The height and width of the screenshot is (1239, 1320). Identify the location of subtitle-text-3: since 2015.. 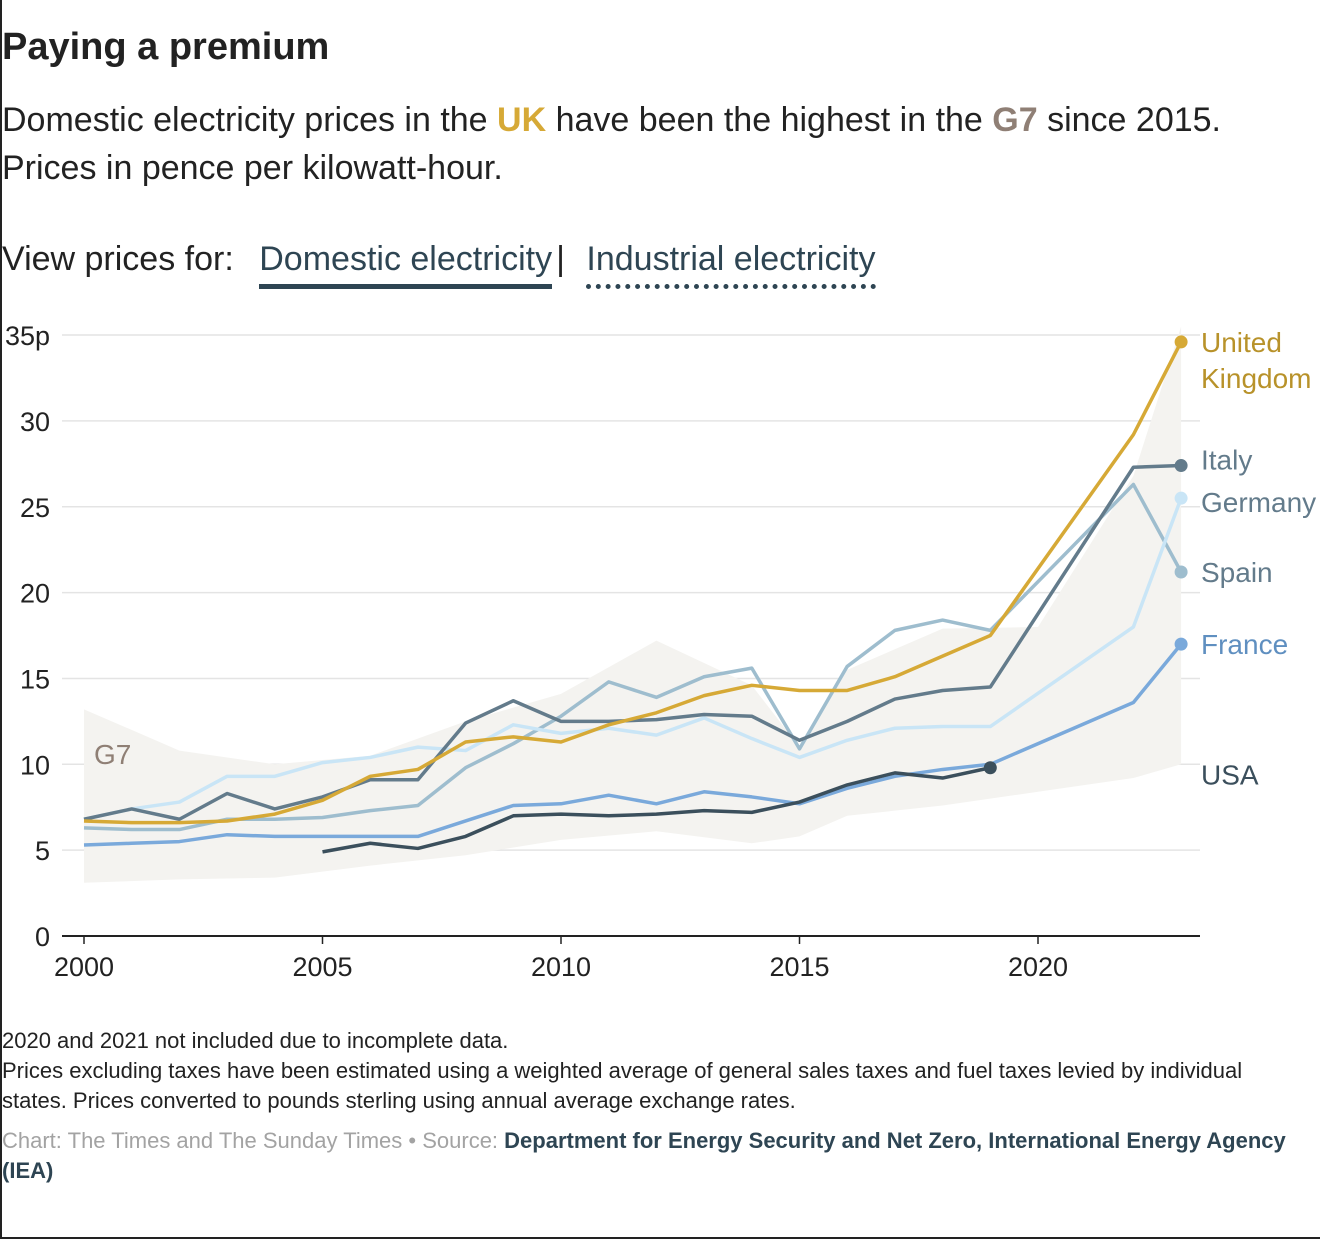
(1129, 120).